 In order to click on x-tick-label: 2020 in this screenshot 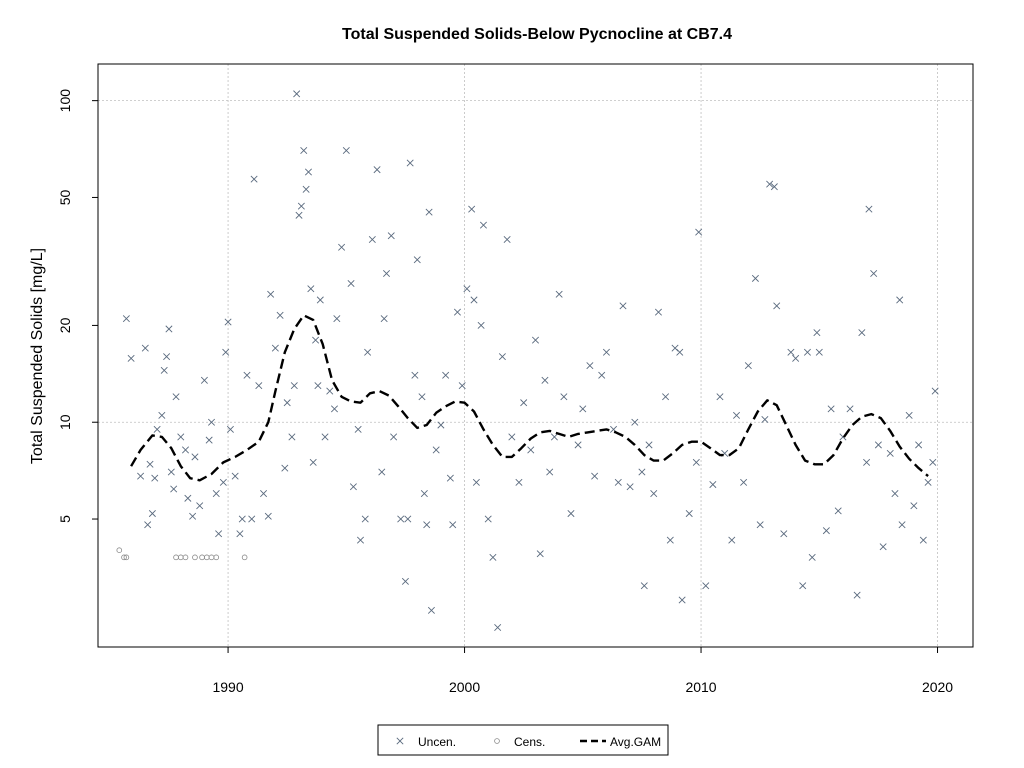, I will do `click(937, 687)`.